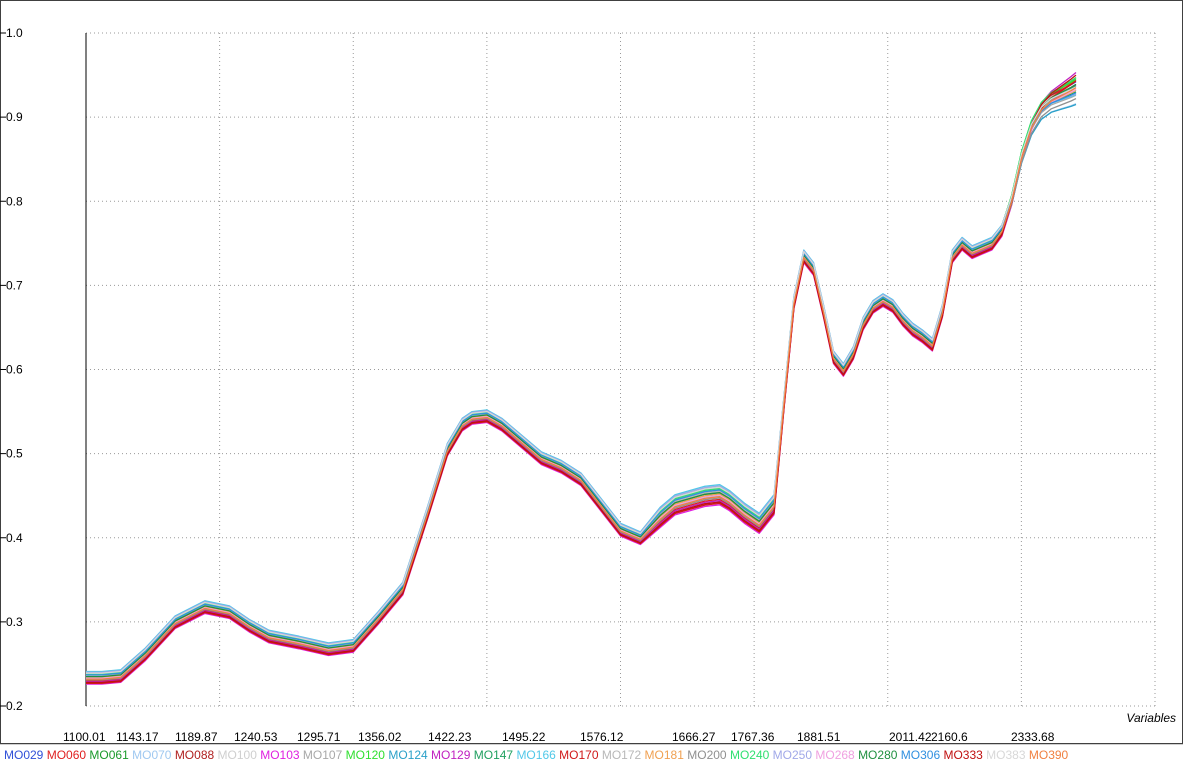  I want to click on x-axis-label: Variables, so click(1151, 718).